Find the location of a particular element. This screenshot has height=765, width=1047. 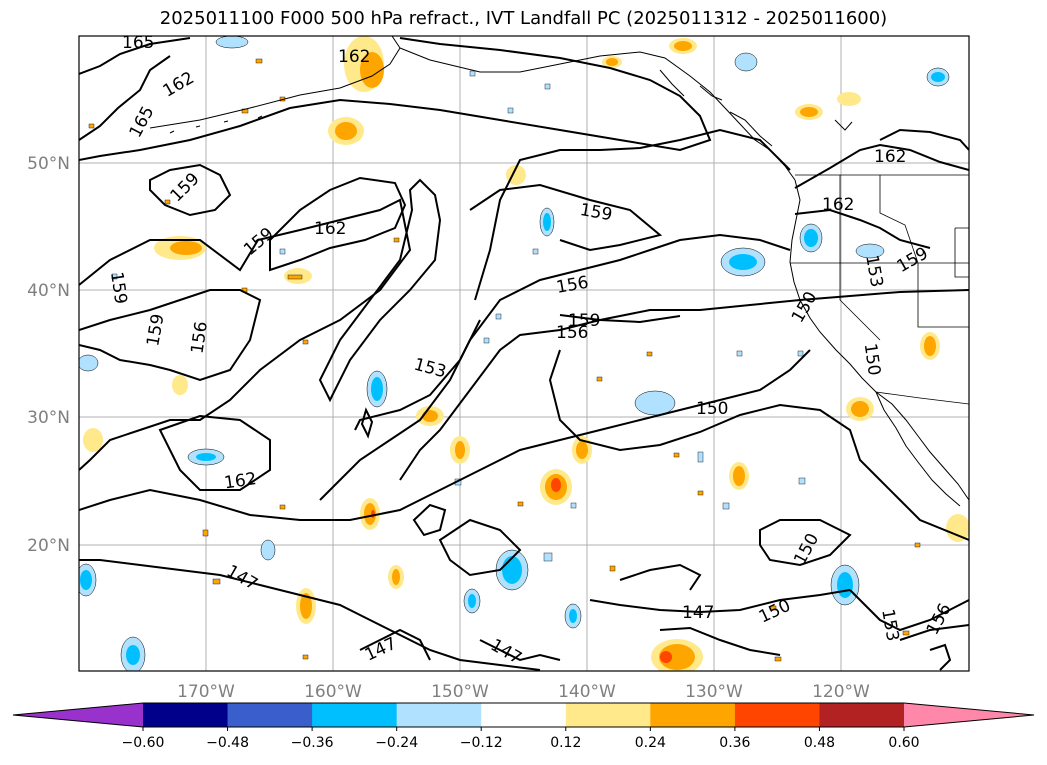

contour-153-se is located at coordinates (909, 610).